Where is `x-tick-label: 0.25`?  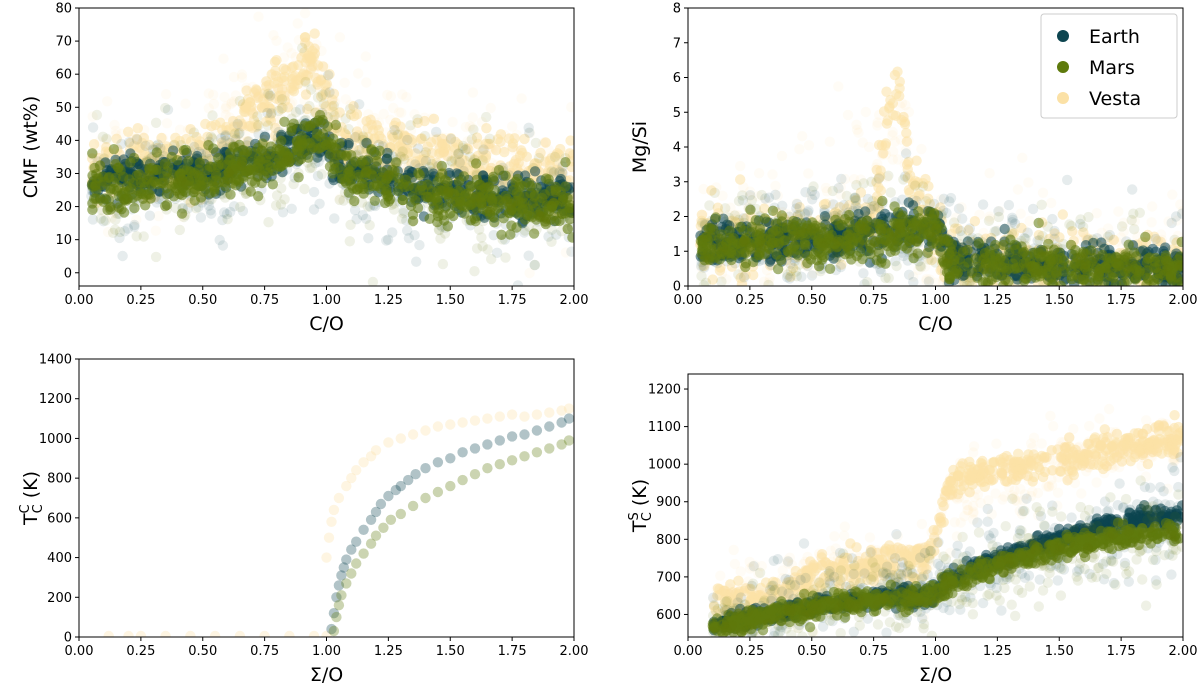
x-tick-label: 0.25 is located at coordinates (140, 300).